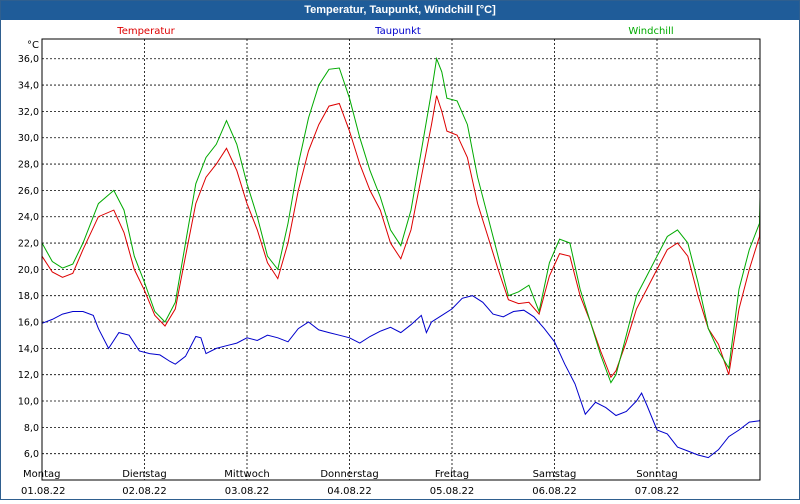  I want to click on x-tick-date: 04.08.22, so click(349, 491).